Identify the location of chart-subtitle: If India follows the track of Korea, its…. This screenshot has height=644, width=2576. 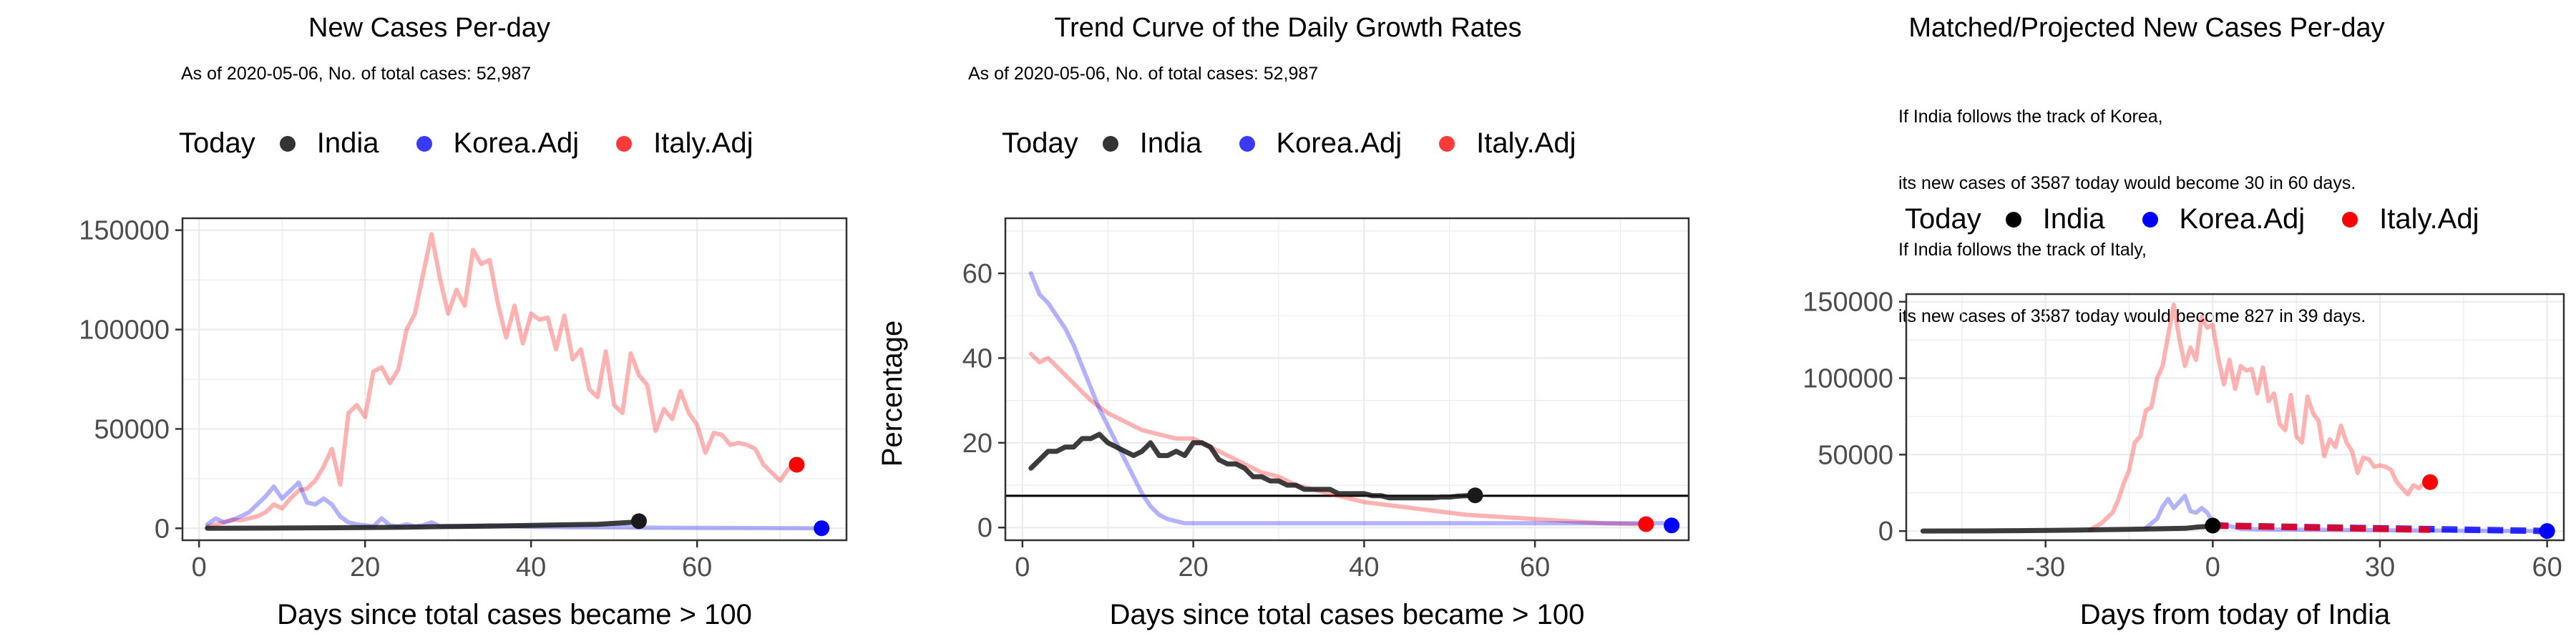
(2132, 217).